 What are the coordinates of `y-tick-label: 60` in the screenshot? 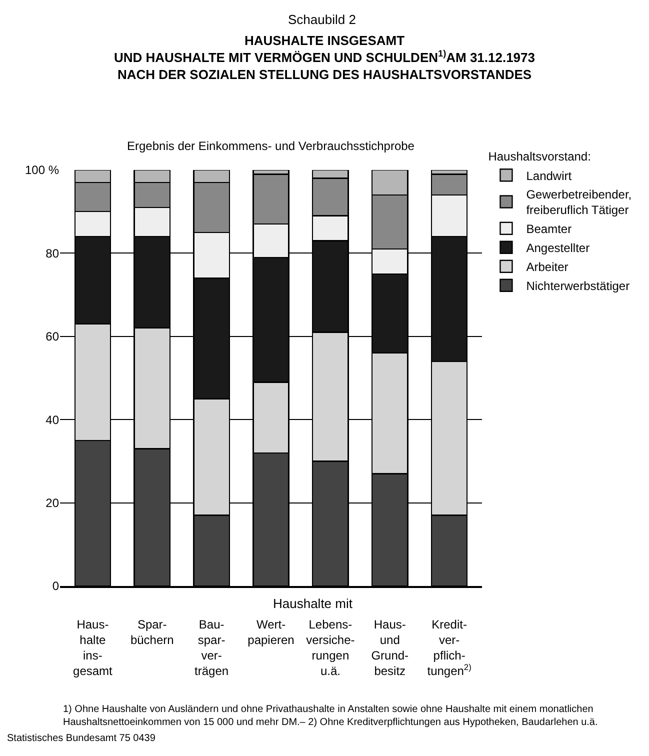 It's located at (53, 337).